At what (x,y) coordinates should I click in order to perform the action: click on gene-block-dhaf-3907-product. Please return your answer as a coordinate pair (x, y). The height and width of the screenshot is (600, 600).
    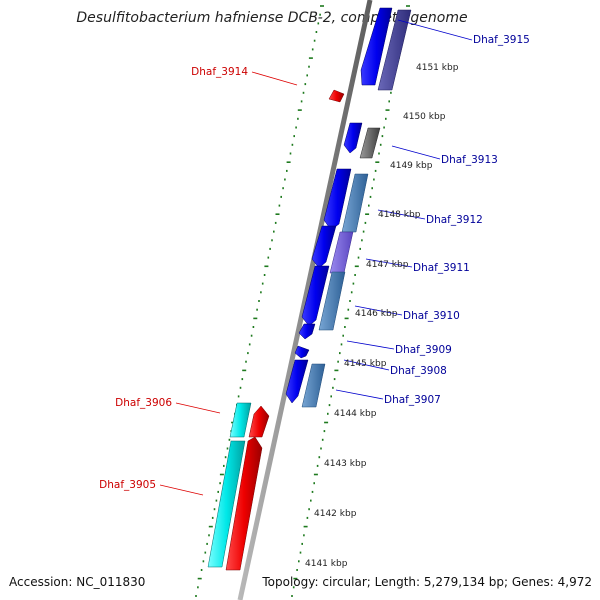
    Looking at the image, I should click on (313, 385).